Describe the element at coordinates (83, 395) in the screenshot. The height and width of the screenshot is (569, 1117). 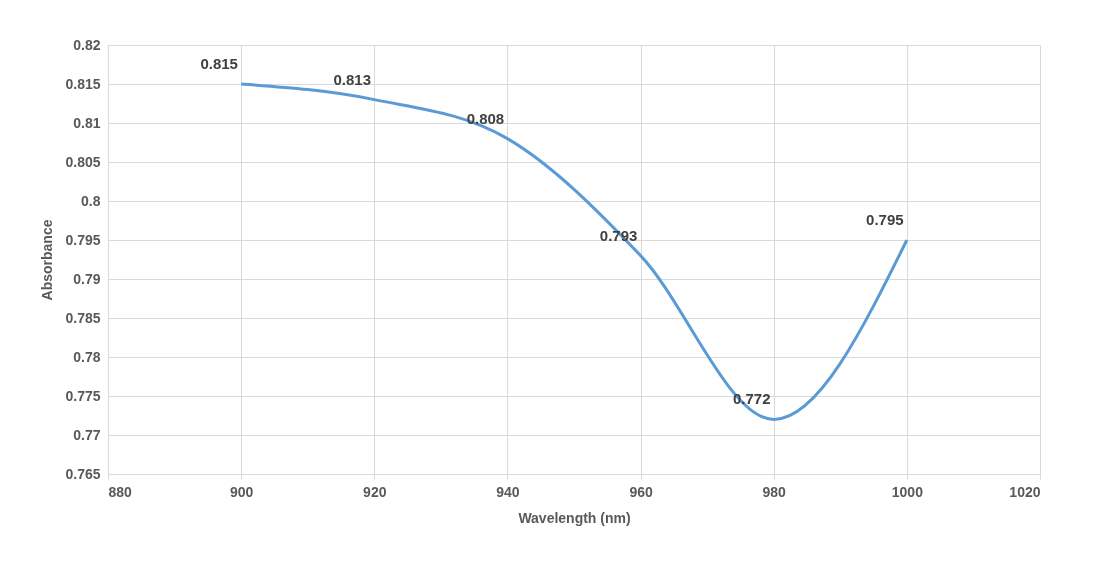
I see `y-tick-label: 0.775` at that location.